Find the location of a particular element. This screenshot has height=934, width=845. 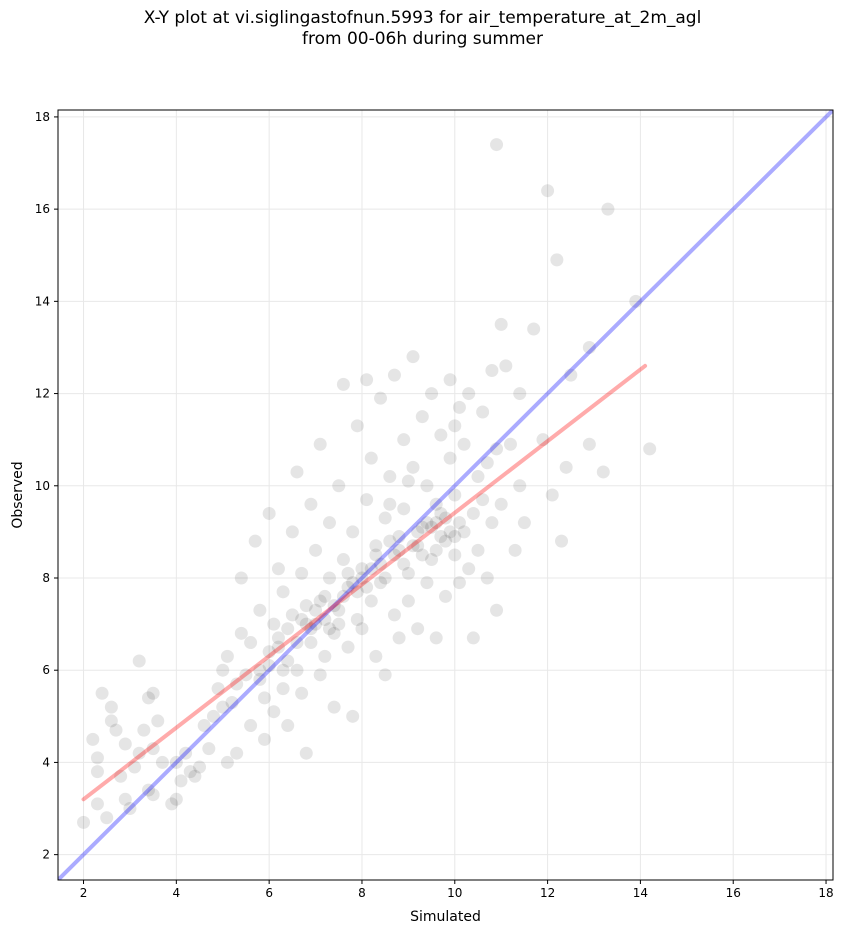

y-tick-label: 12 is located at coordinates (42, 394).